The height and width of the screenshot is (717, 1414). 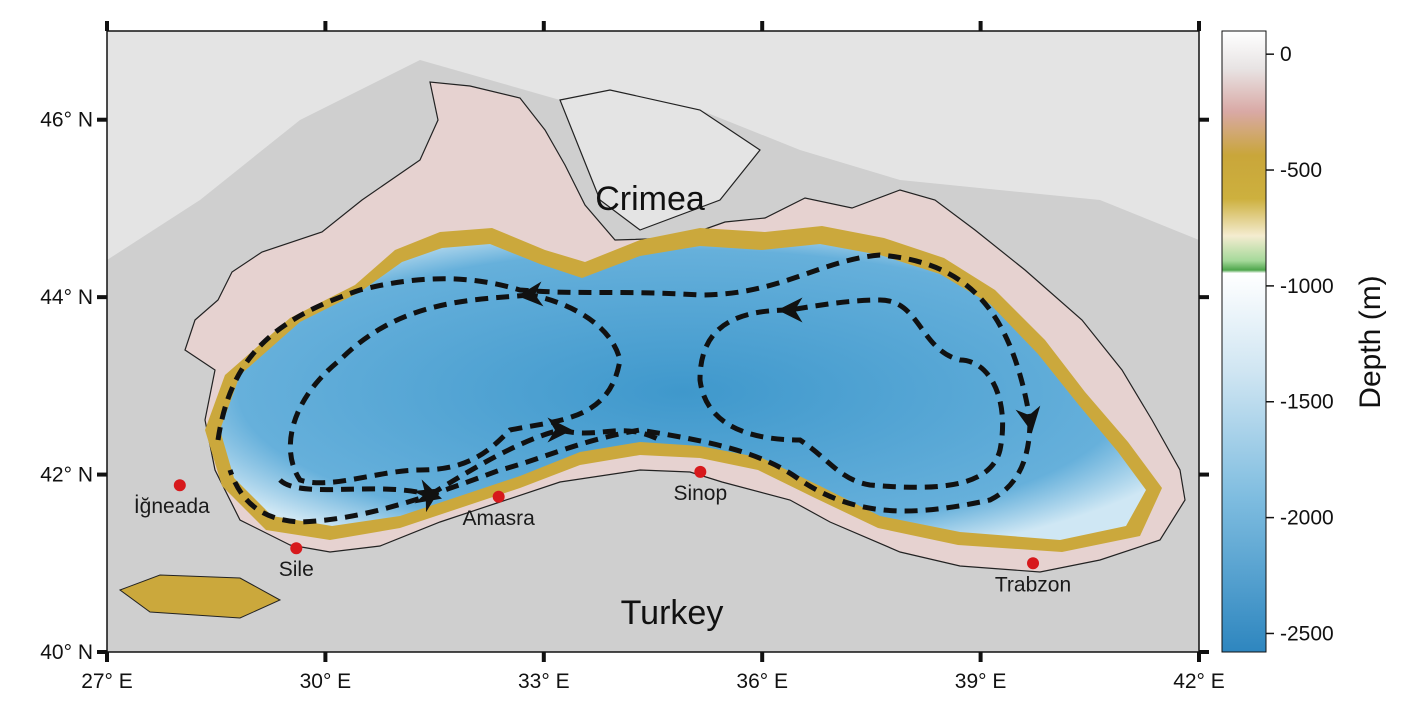 I want to click on colorbar-label: Depth (m), so click(x=1370, y=341).